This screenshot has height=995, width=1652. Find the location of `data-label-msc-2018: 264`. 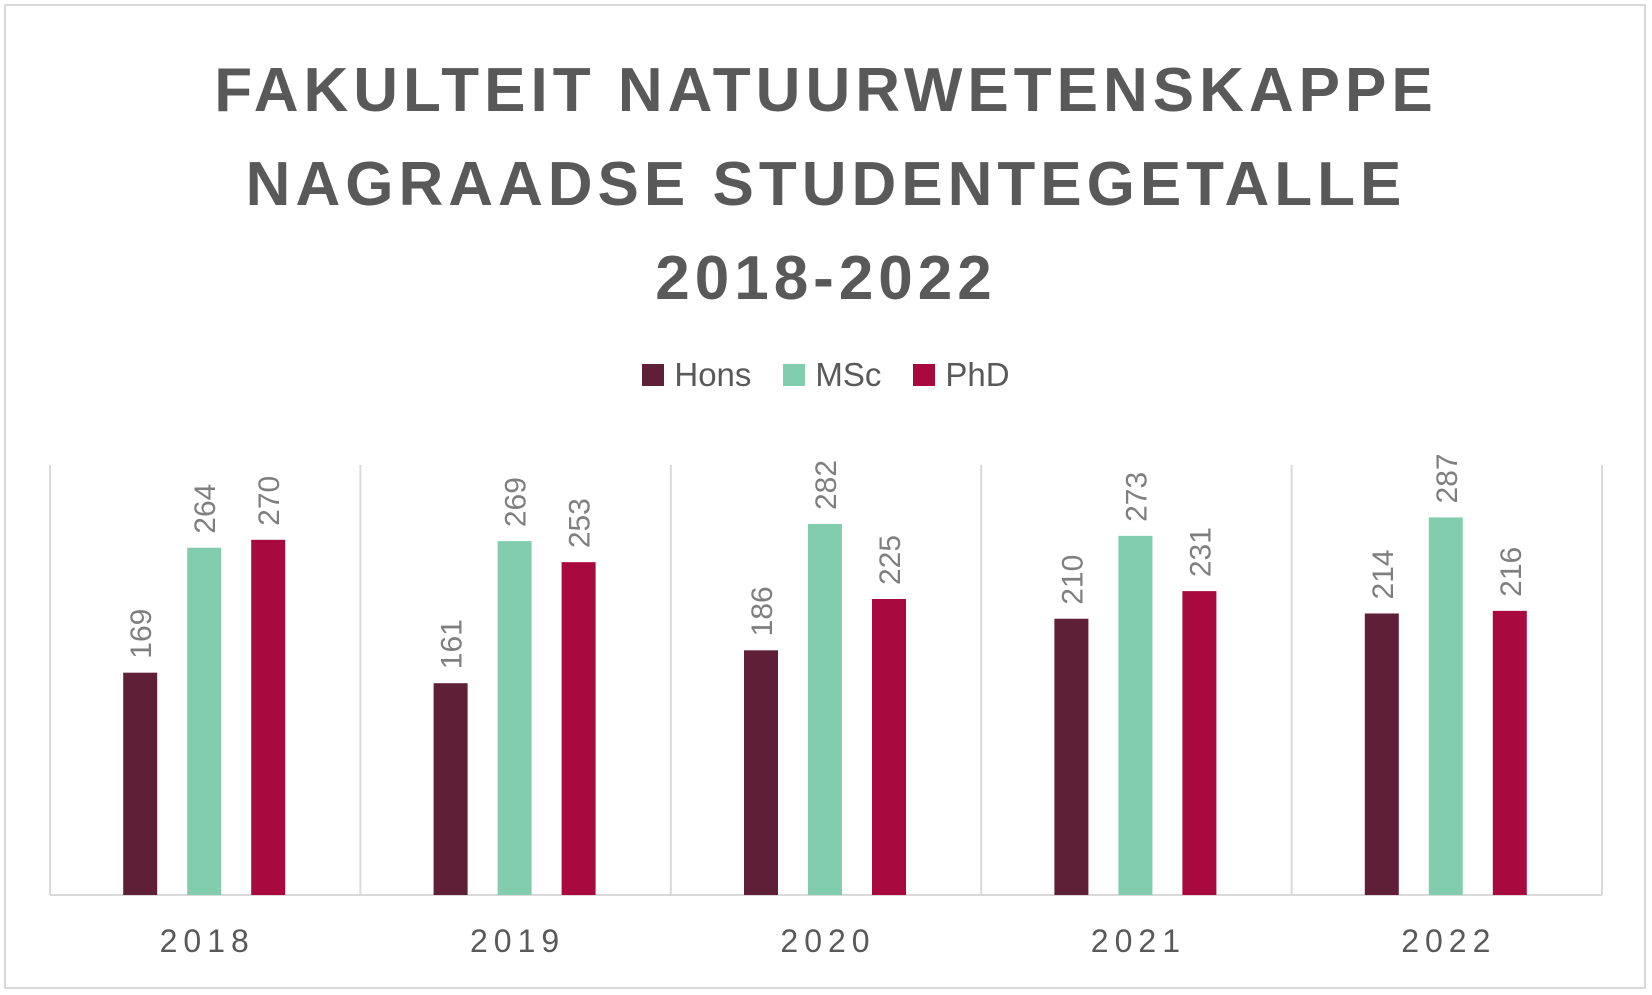

data-label-msc-2018: 264 is located at coordinates (205, 509).